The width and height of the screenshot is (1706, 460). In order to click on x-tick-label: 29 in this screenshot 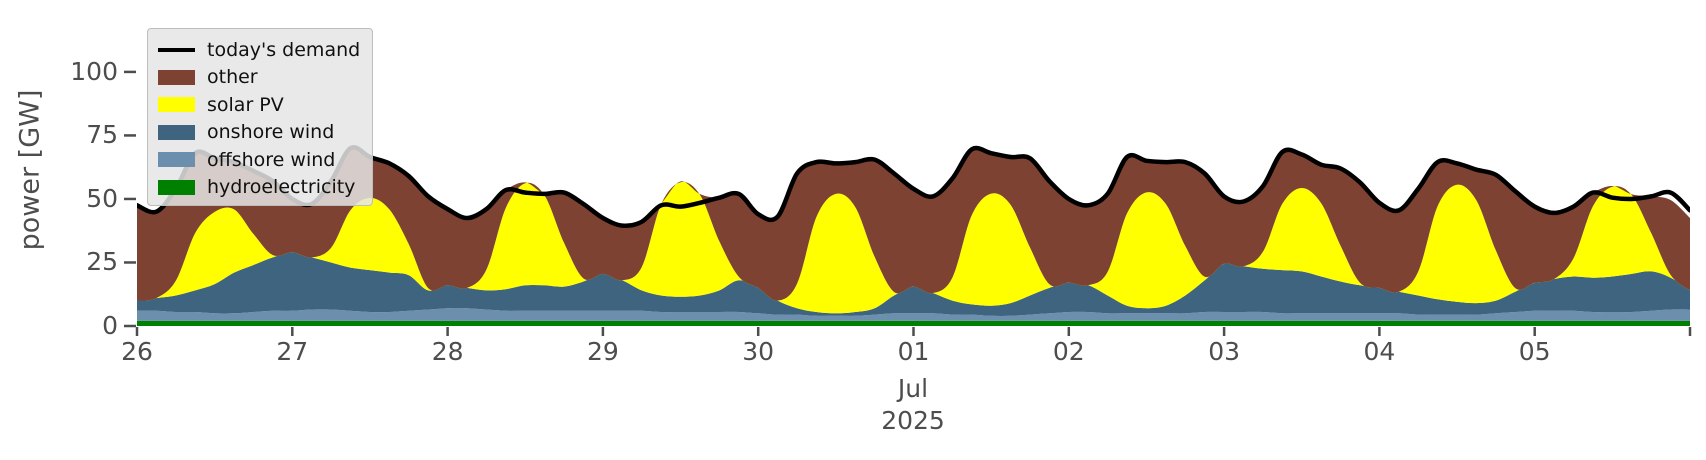, I will do `click(602, 351)`.